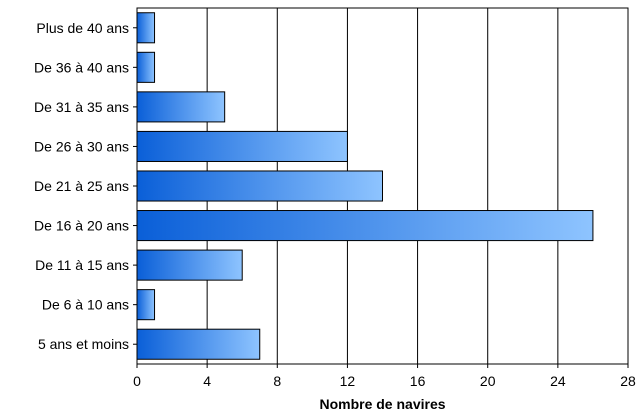  What do you see at coordinates (82, 265) in the screenshot?
I see `category-label: De 11 à 15 ans` at bounding box center [82, 265].